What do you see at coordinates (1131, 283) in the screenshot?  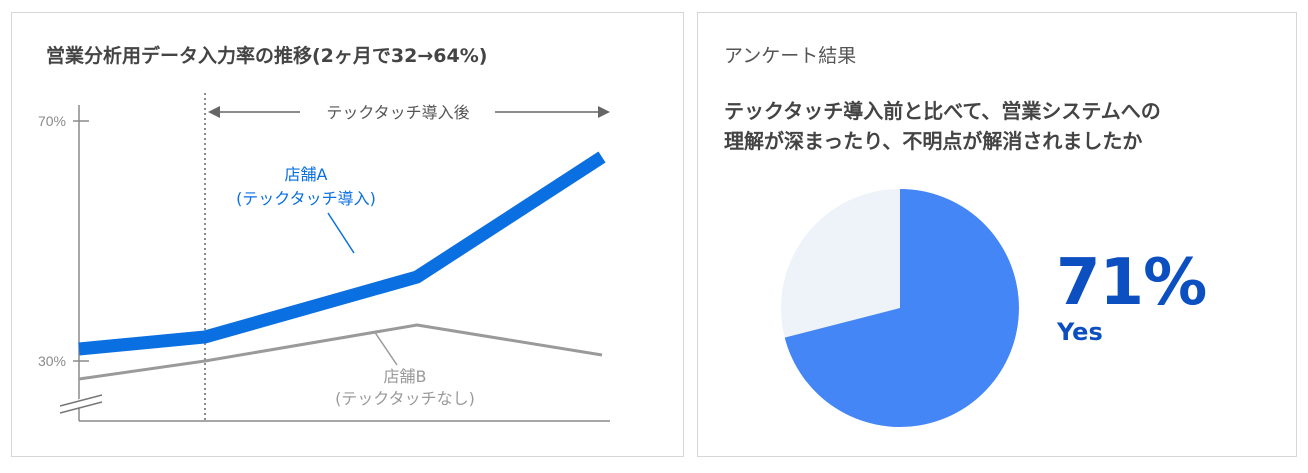 I see `percent-value: 71%` at bounding box center [1131, 283].